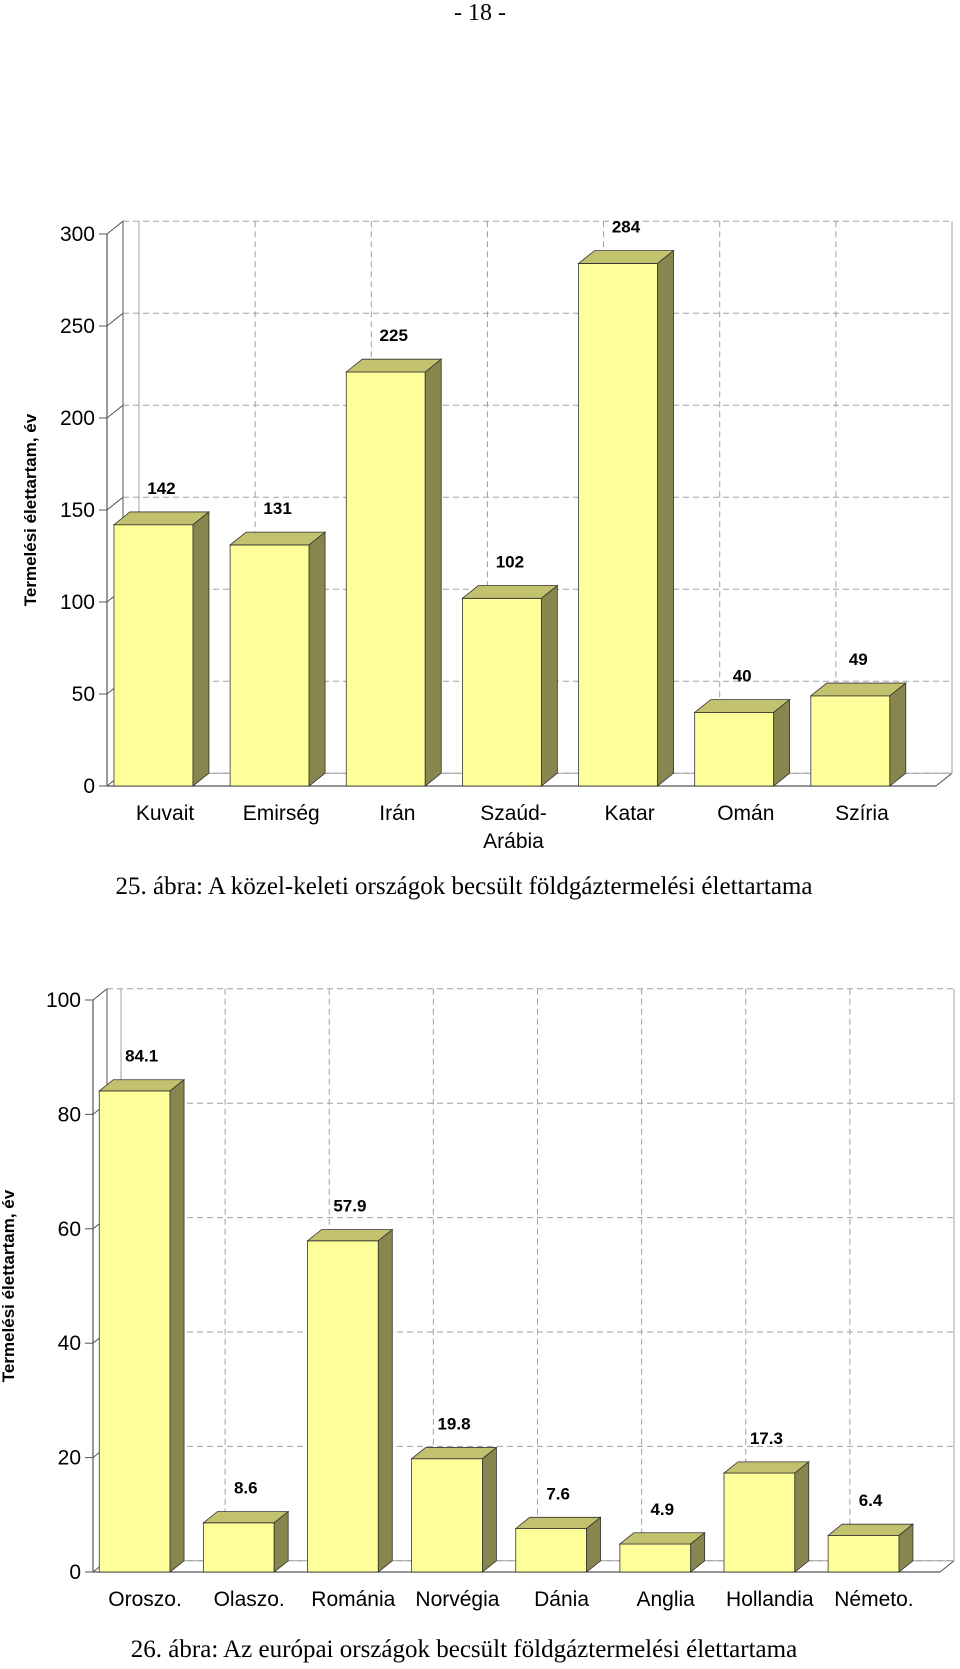 This screenshot has height=1669, width=960. I want to click on x-tick-label-5: Anglia, so click(665, 1599).